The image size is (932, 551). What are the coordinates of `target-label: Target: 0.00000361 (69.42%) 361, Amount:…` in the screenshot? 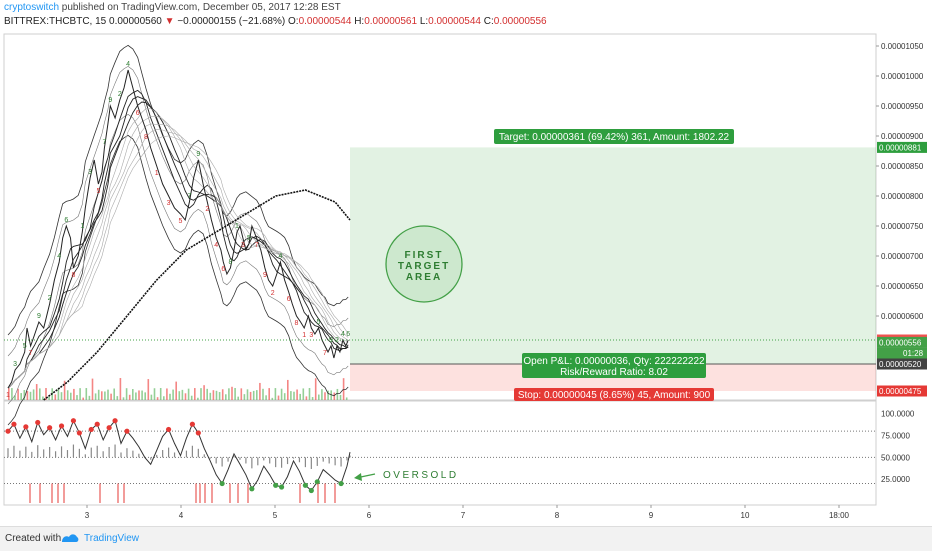 It's located at (614, 136).